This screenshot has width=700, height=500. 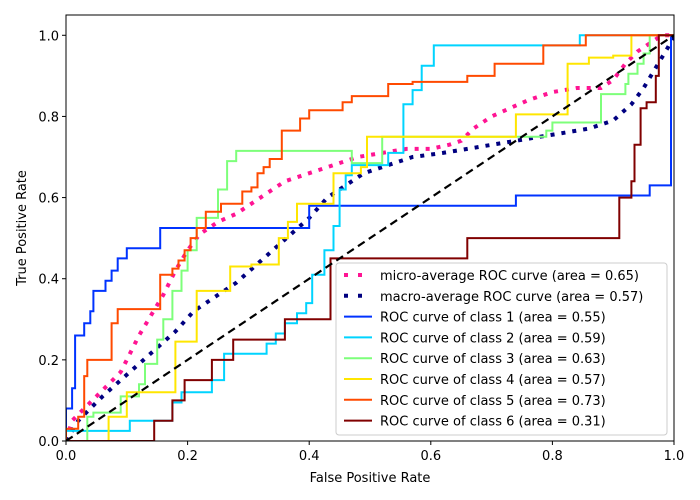 I want to click on y-axis-label: True Positive Rate, so click(x=22, y=228).